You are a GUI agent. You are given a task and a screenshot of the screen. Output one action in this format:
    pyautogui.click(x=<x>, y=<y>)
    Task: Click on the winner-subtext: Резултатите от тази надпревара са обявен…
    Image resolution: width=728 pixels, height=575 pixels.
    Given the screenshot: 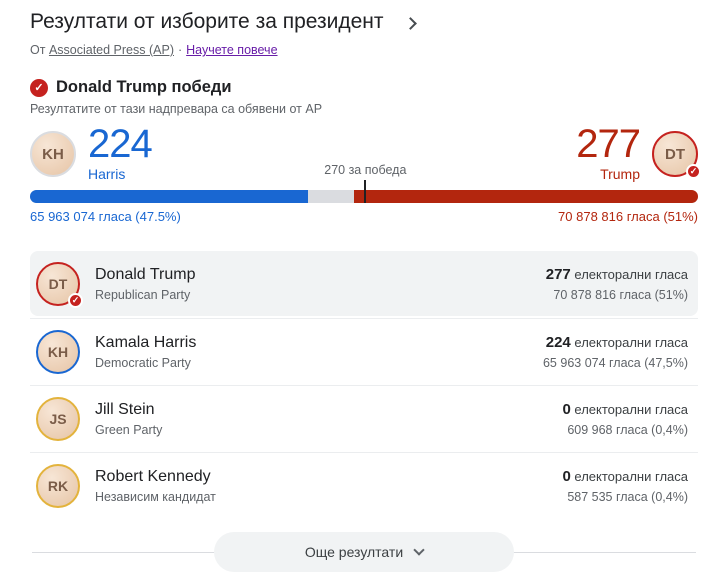 What is the action you would take?
    pyautogui.click(x=176, y=109)
    